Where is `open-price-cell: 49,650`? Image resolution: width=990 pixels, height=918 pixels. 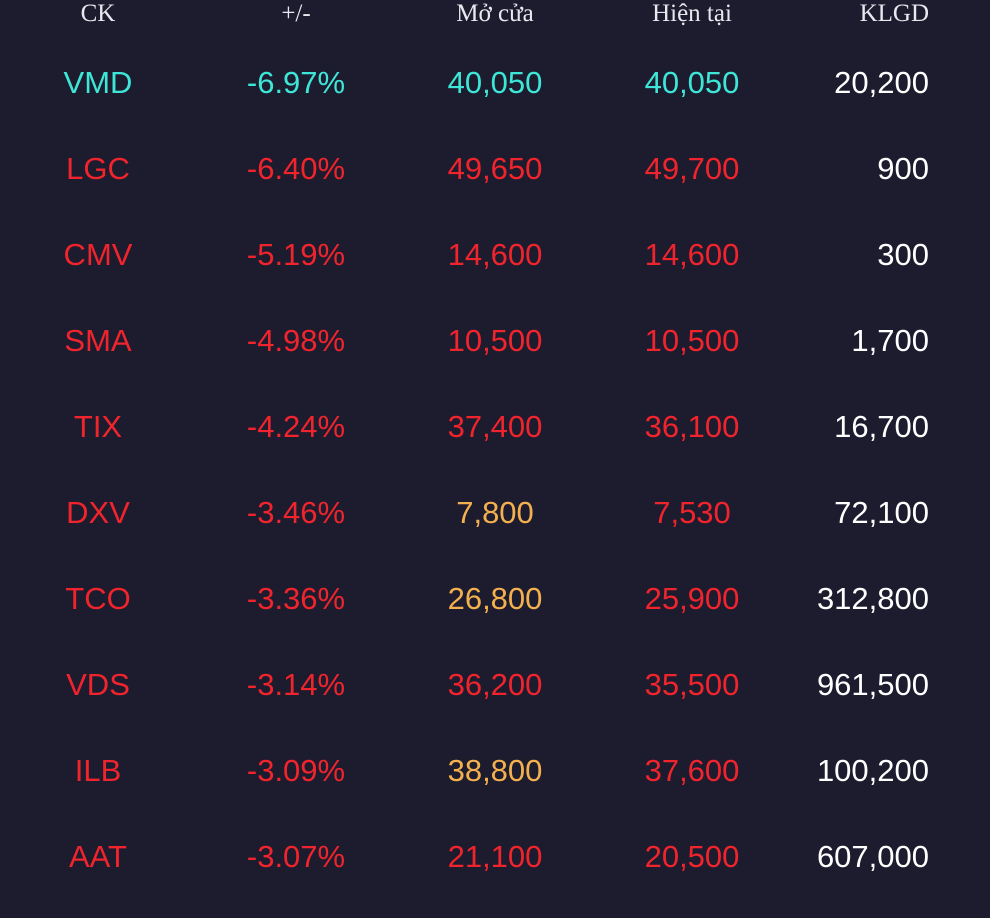 open-price-cell: 49,650 is located at coordinates (495, 168).